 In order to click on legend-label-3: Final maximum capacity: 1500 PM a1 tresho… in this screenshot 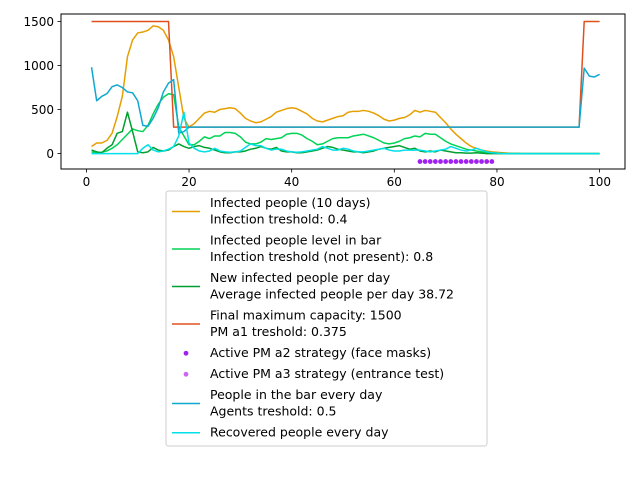, I will do `click(306, 324)`.